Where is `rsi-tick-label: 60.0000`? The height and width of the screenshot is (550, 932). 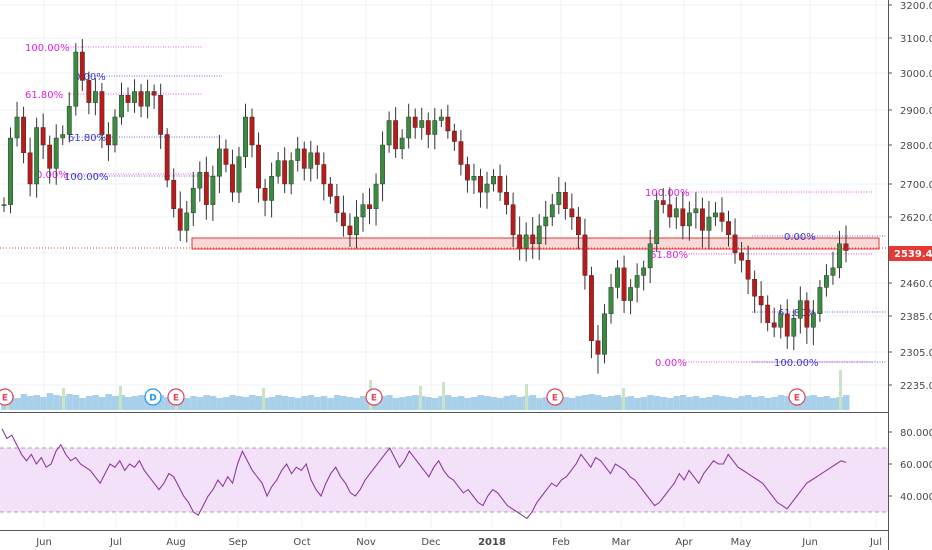 rsi-tick-label: 60.0000 is located at coordinates (916, 465).